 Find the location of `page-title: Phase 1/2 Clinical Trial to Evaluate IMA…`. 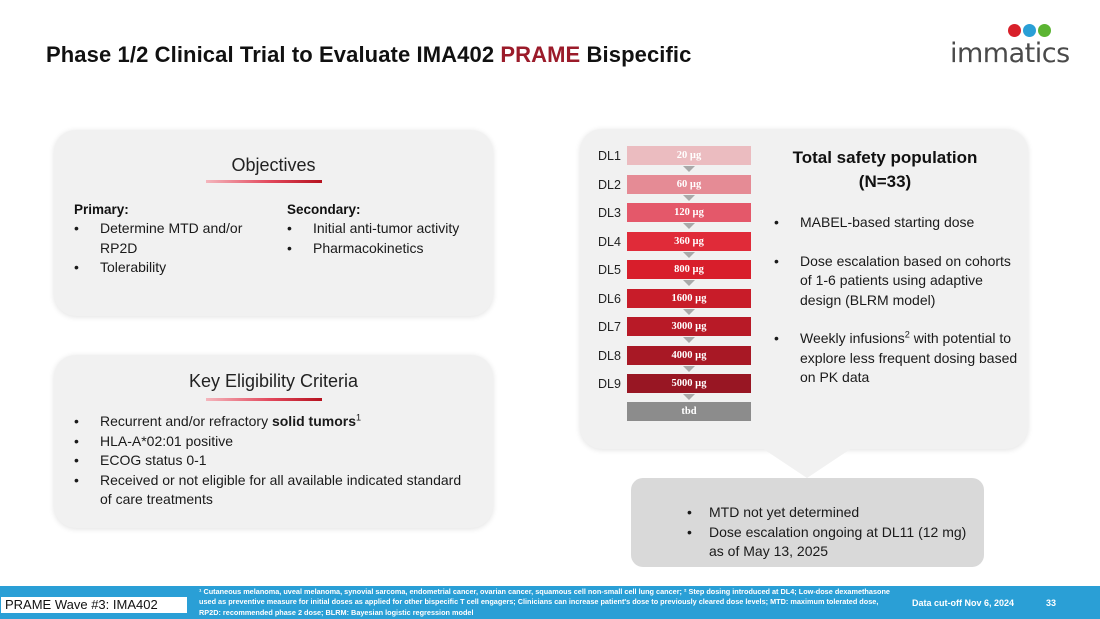

page-title: Phase 1/2 Clinical Trial to Evaluate IMA… is located at coordinates (368, 55).